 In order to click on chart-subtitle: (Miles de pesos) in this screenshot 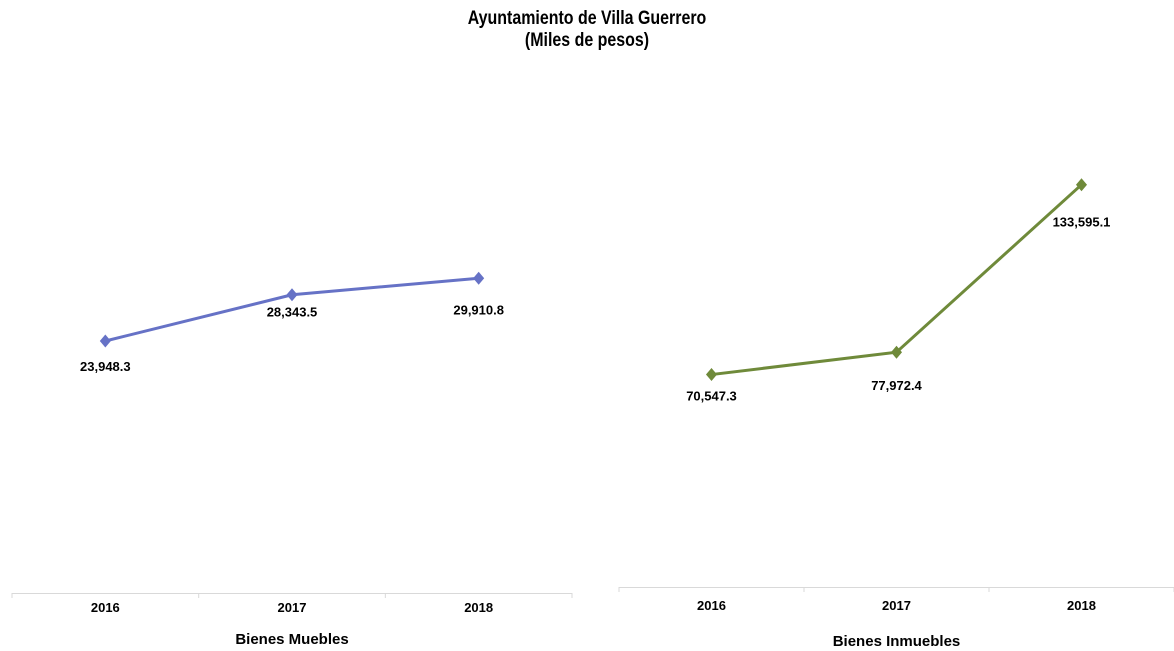, I will do `click(587, 40)`.